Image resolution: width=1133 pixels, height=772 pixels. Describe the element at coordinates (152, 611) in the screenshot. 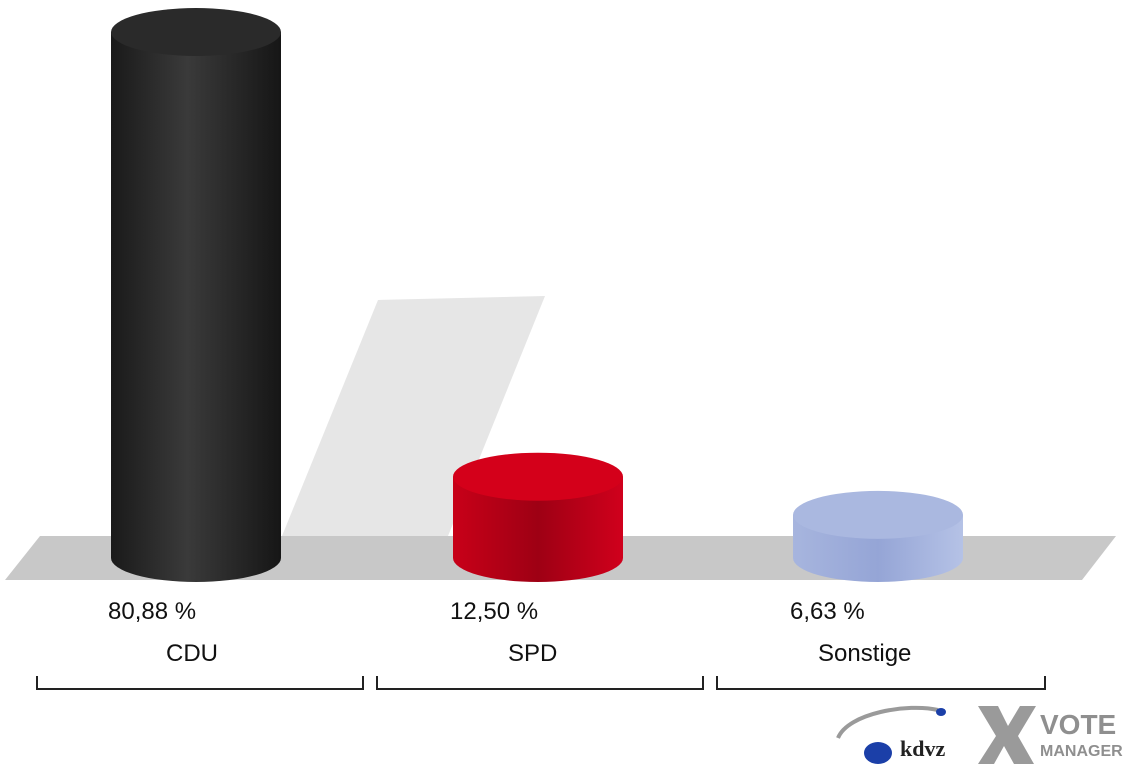

I see `value-label: 80,88 %` at that location.